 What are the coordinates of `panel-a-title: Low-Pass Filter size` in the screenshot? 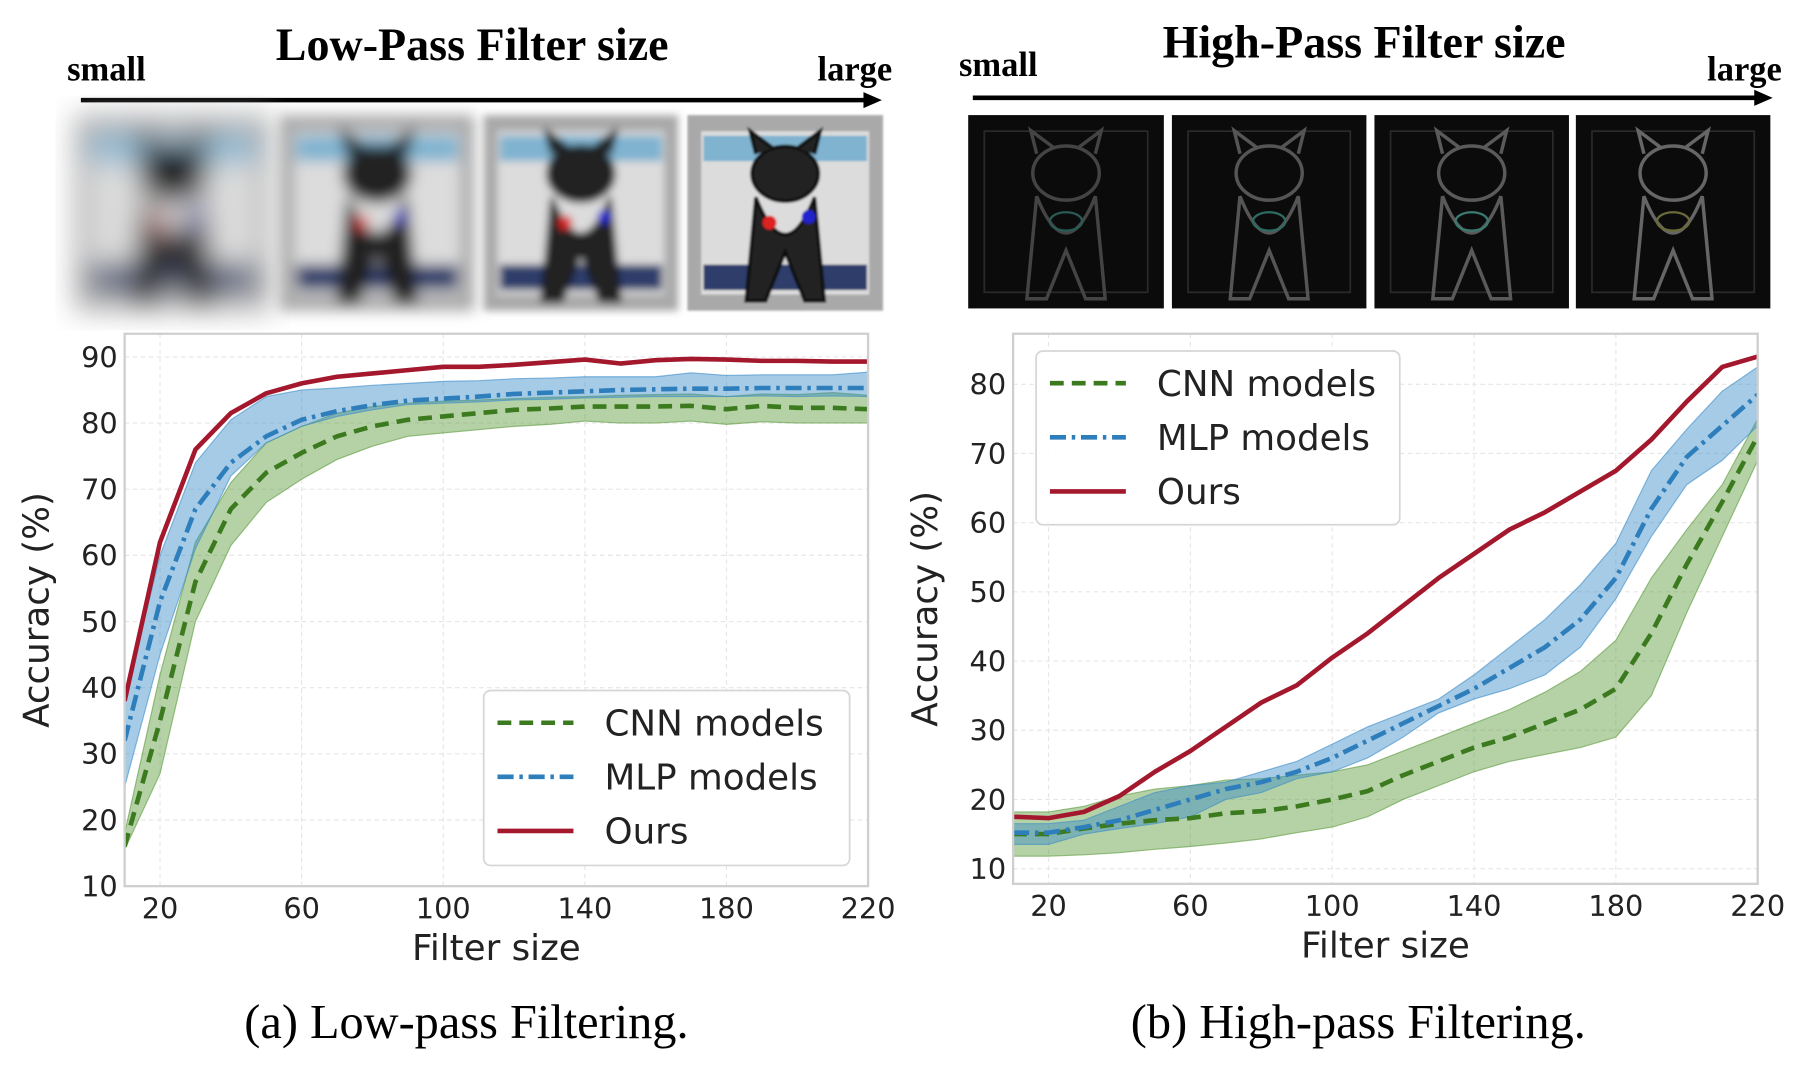 It's located at (472, 44).